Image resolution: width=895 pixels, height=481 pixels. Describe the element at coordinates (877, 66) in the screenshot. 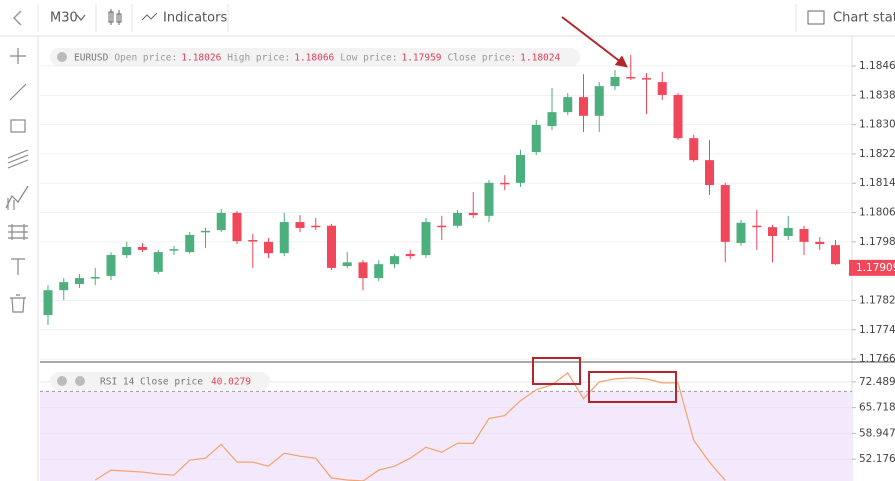

I see `y-tick-label: 1.18460` at that location.